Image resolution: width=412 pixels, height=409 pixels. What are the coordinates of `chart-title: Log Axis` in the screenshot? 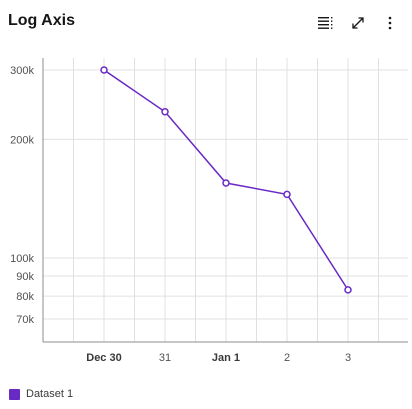 It's located at (41, 20).